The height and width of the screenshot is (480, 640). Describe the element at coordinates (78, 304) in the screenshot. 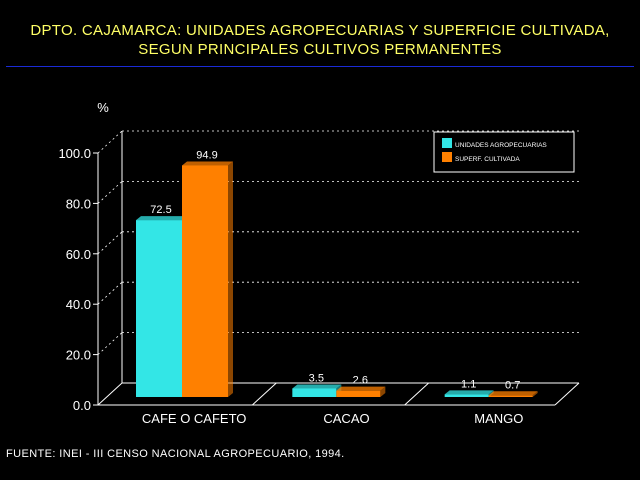

I see `y-tick-label: 40.0` at that location.